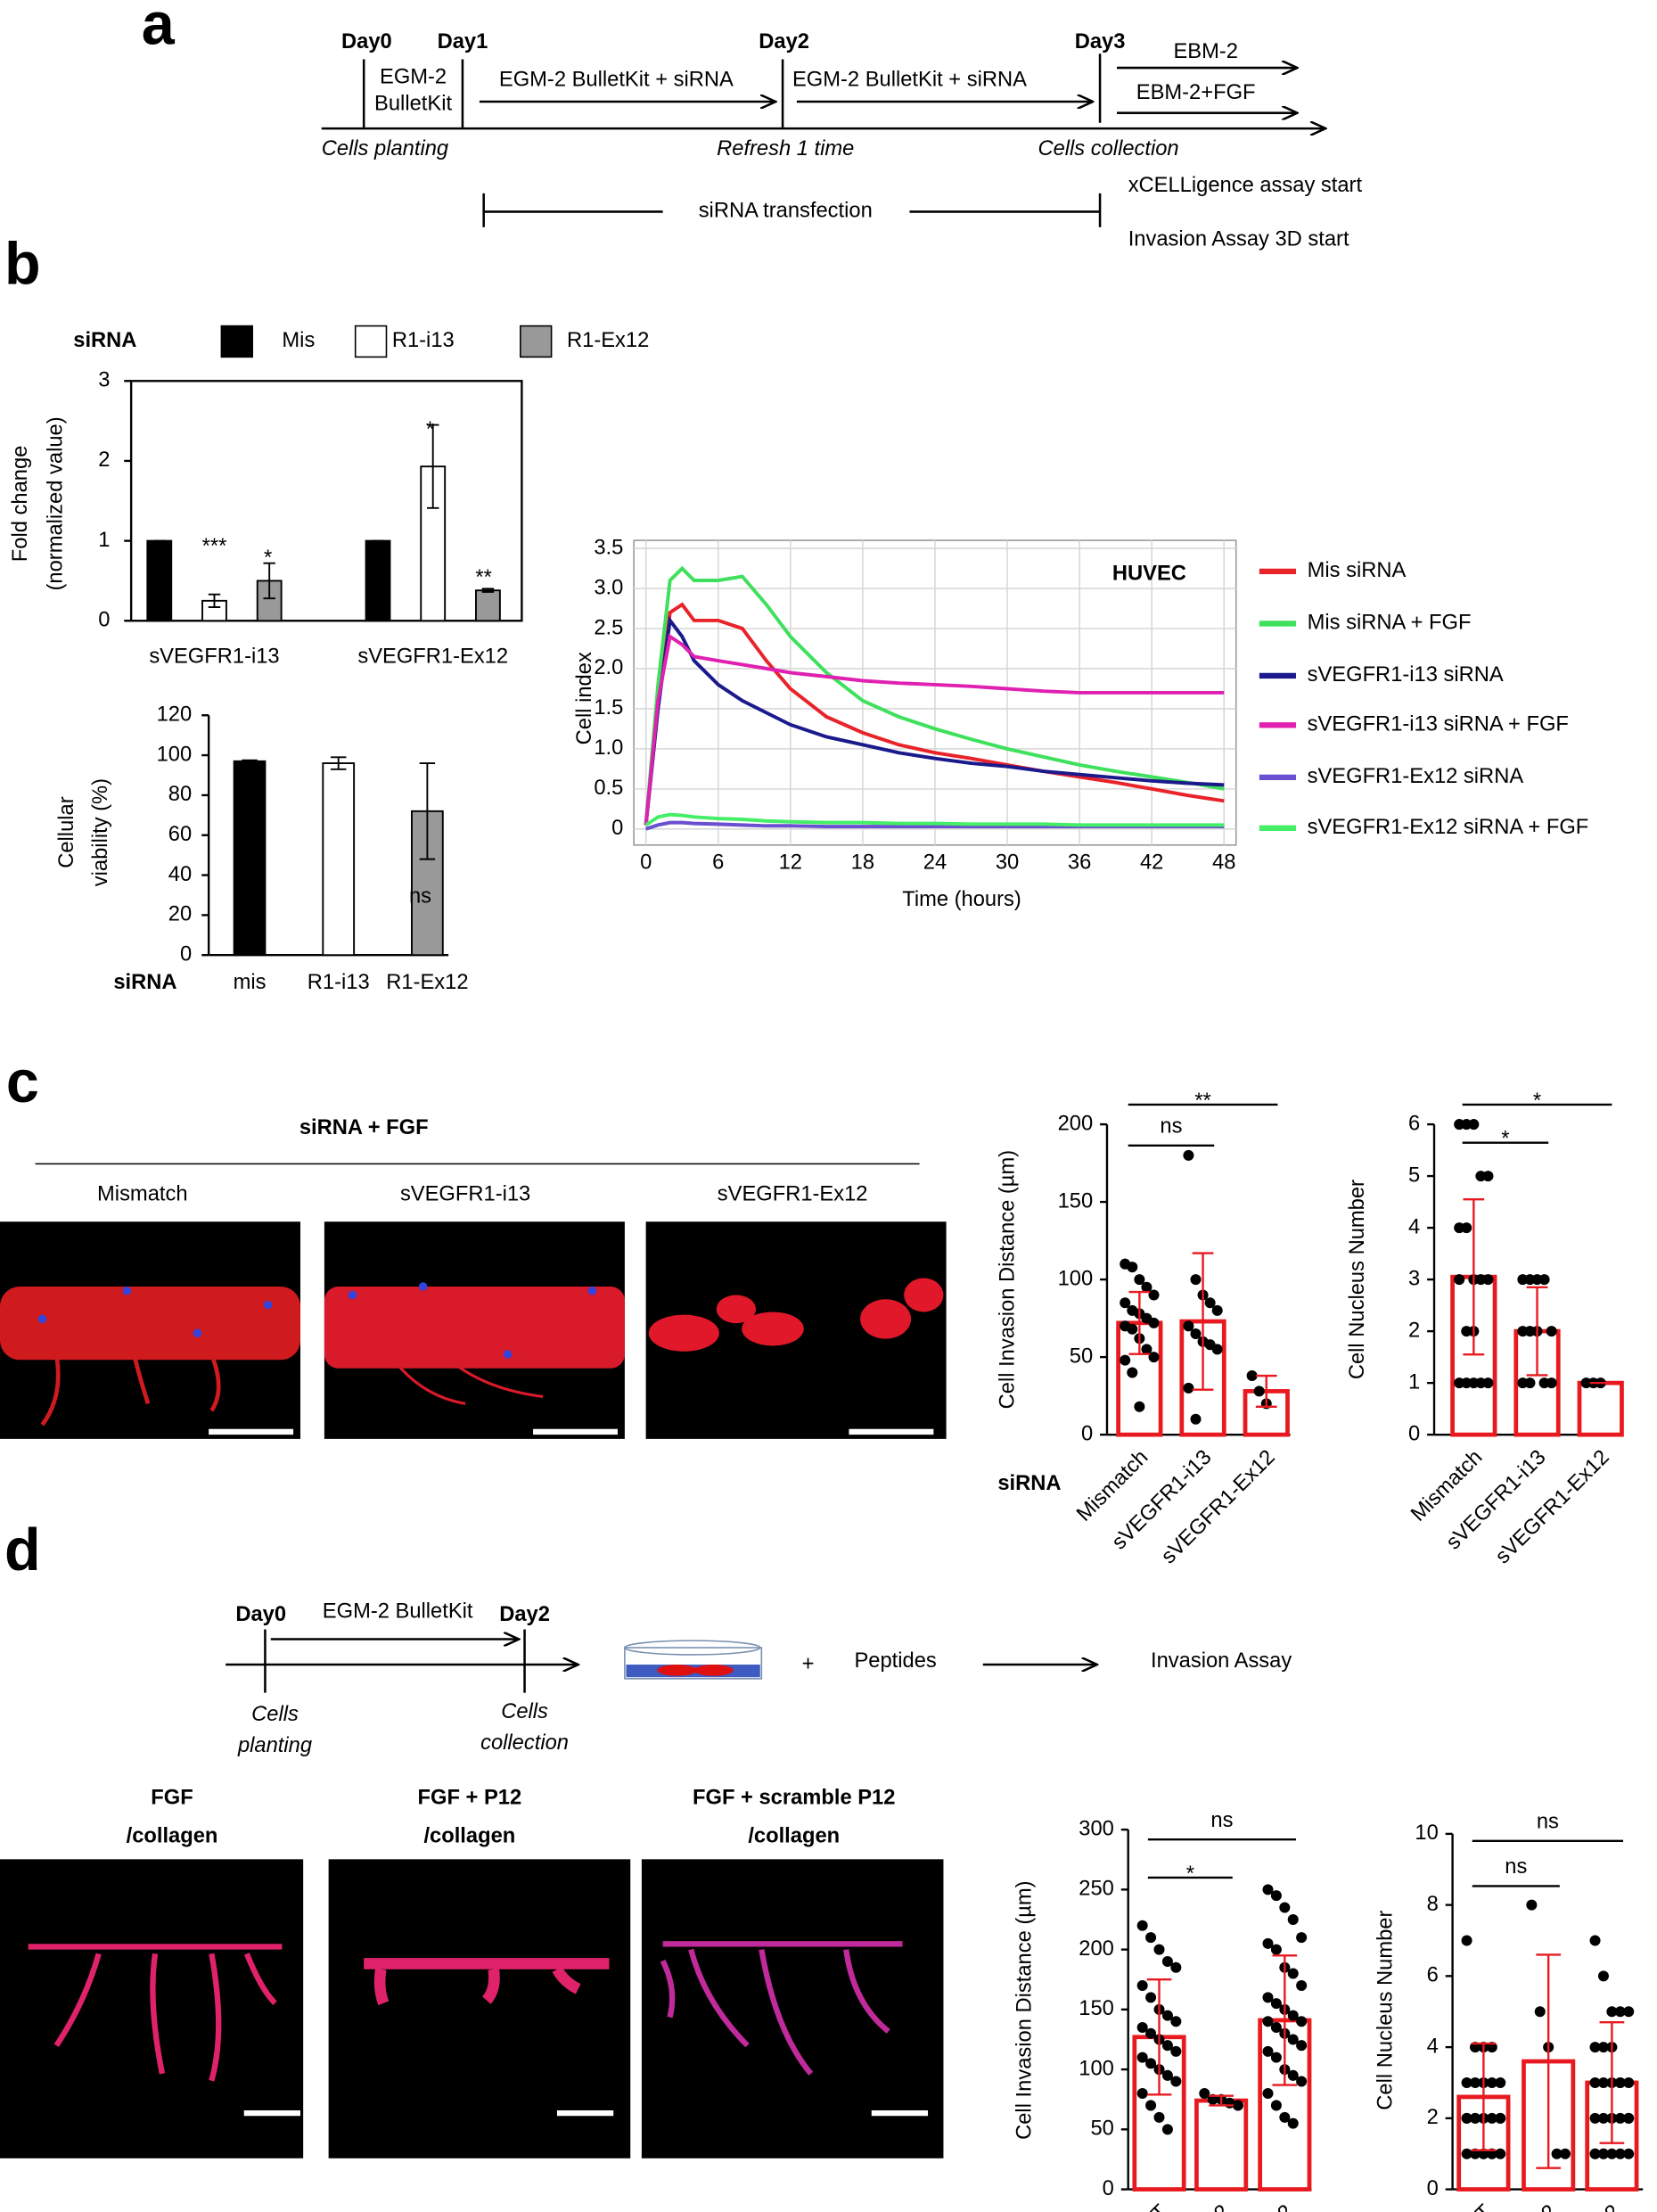  What do you see at coordinates (483, 577) in the screenshot?
I see `significance-label: **` at bounding box center [483, 577].